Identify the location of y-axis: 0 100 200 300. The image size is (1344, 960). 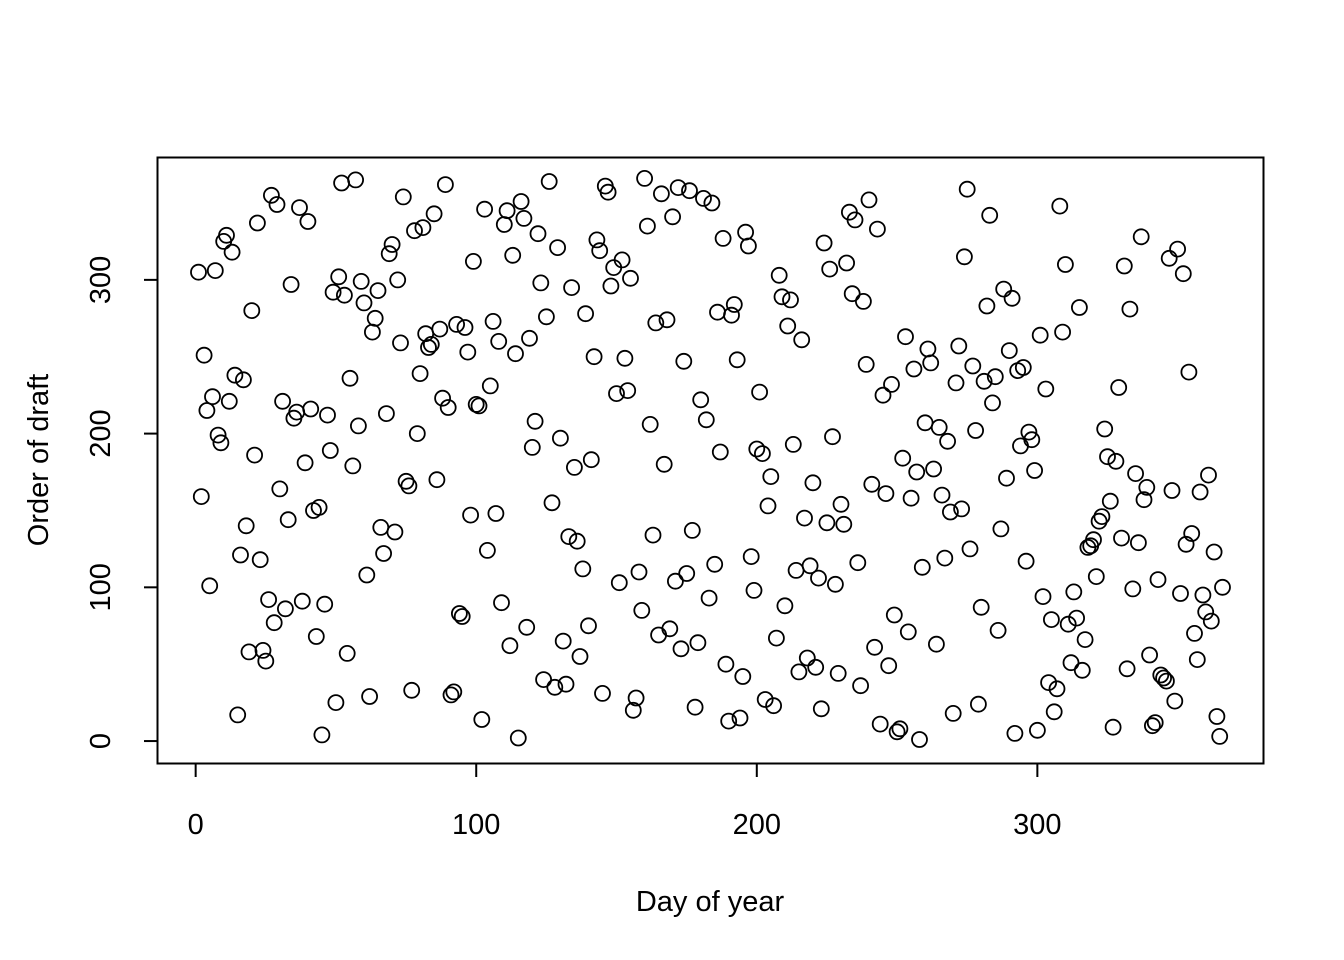
(122, 502).